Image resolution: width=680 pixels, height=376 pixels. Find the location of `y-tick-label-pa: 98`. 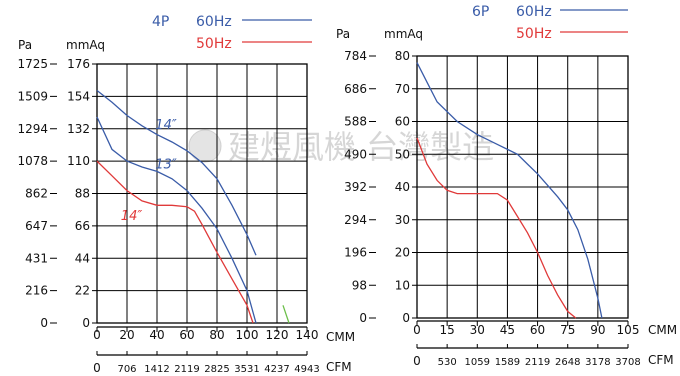

y-tick-label-pa: 98 is located at coordinates (359, 285).